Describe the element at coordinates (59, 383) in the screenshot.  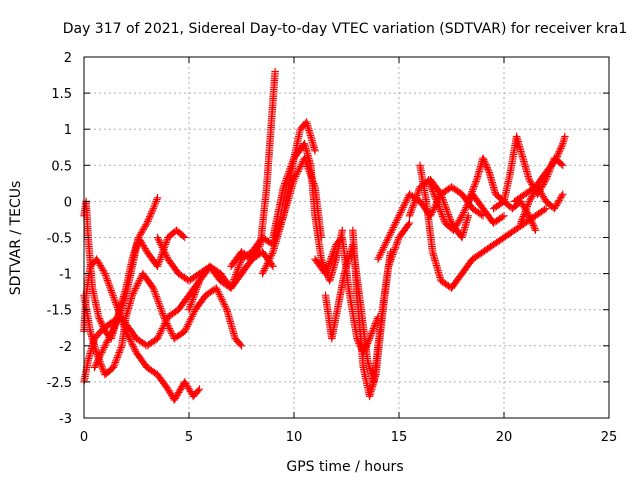
I see `y-tick-label: -2.5` at that location.